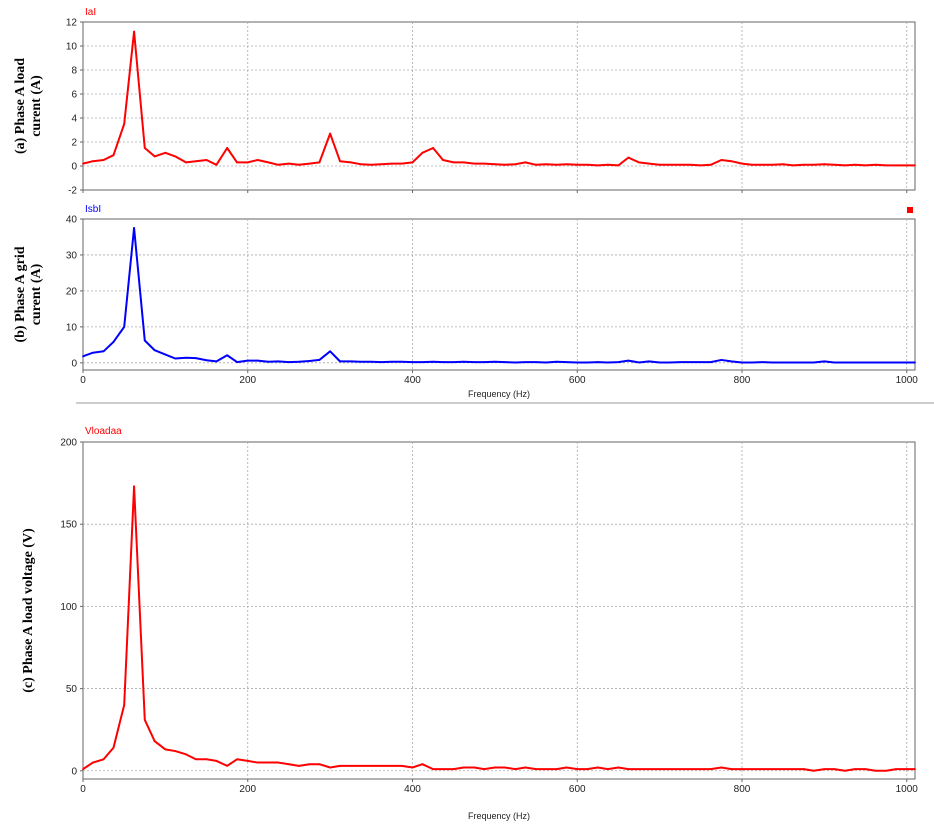 The image size is (934, 824). I want to click on x-tick-label: 600, so click(577, 789).